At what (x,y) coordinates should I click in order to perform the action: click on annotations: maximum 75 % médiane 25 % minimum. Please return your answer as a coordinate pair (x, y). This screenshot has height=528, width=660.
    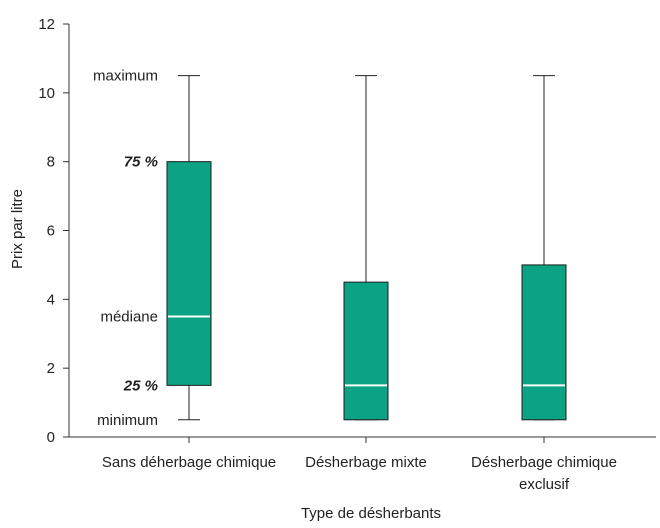
    Looking at the image, I should click on (125, 248).